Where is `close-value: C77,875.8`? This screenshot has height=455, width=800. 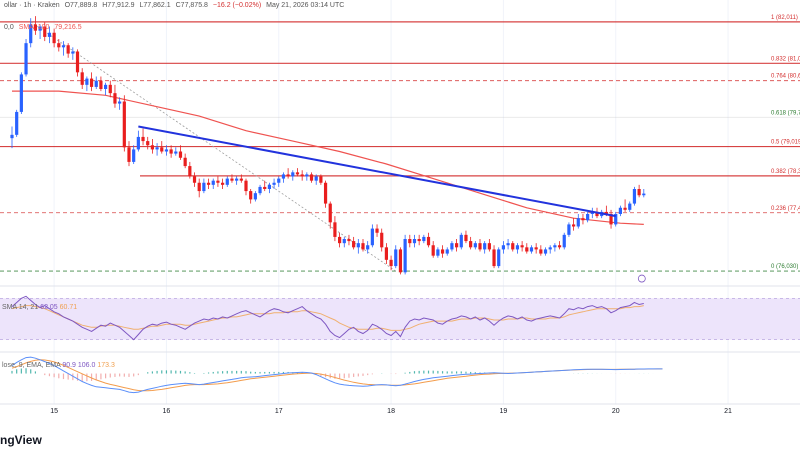 close-value: C77,875.8 is located at coordinates (191, 5).